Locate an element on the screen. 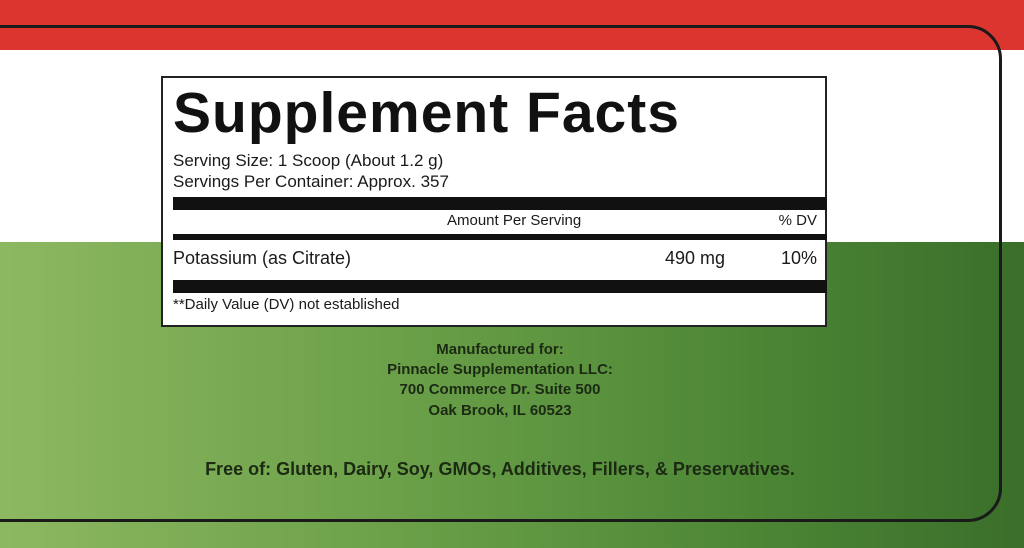 The height and width of the screenshot is (548, 1024). manufacturer-address-line1: 700 Commerce Dr. Suite 500 is located at coordinates (500, 389).